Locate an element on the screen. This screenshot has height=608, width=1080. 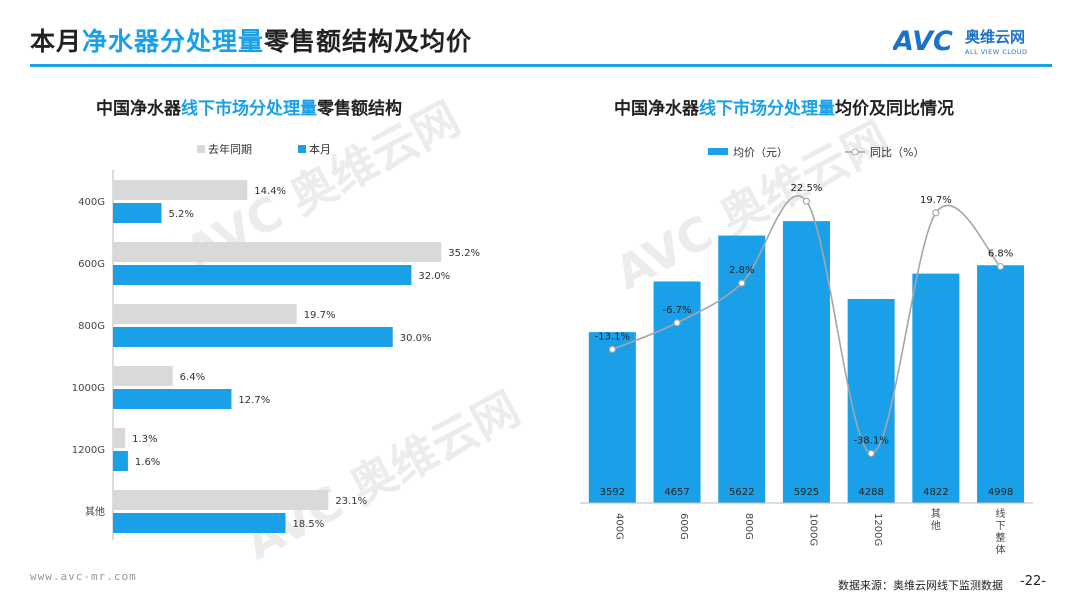
data-label: 1.3% is located at coordinates (144, 439).